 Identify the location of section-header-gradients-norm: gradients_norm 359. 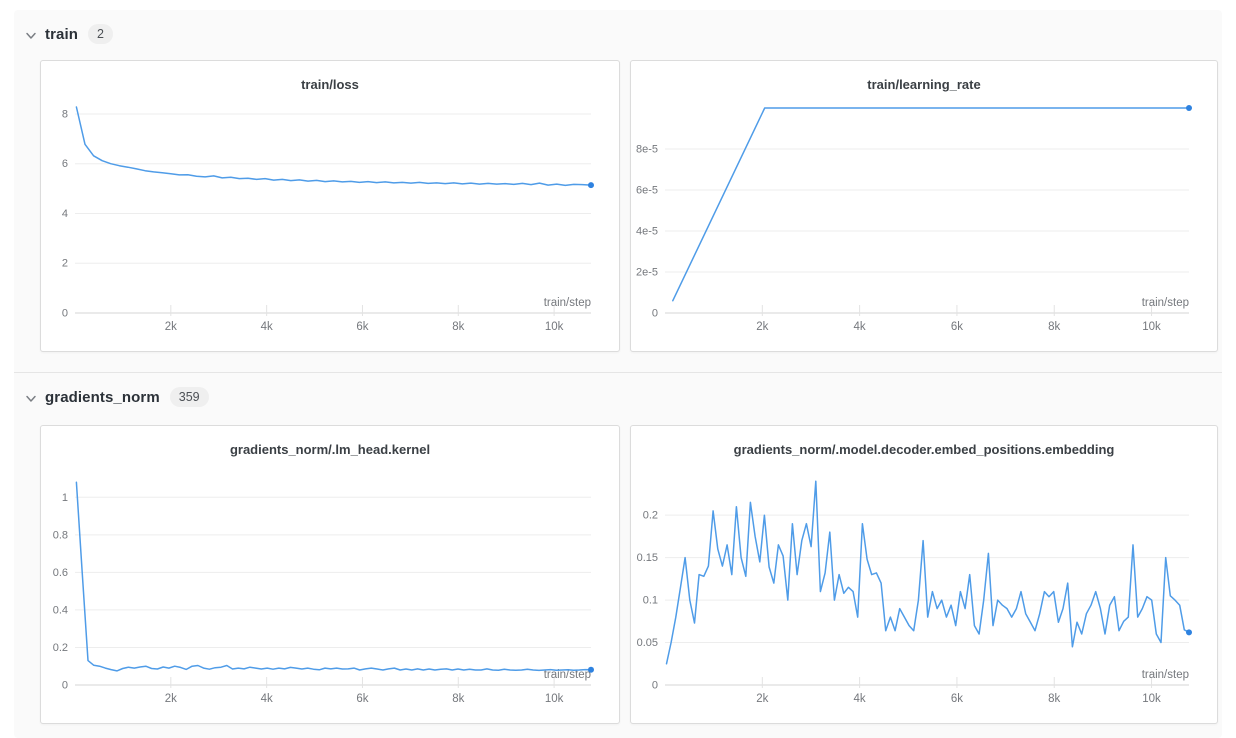
(116, 397).